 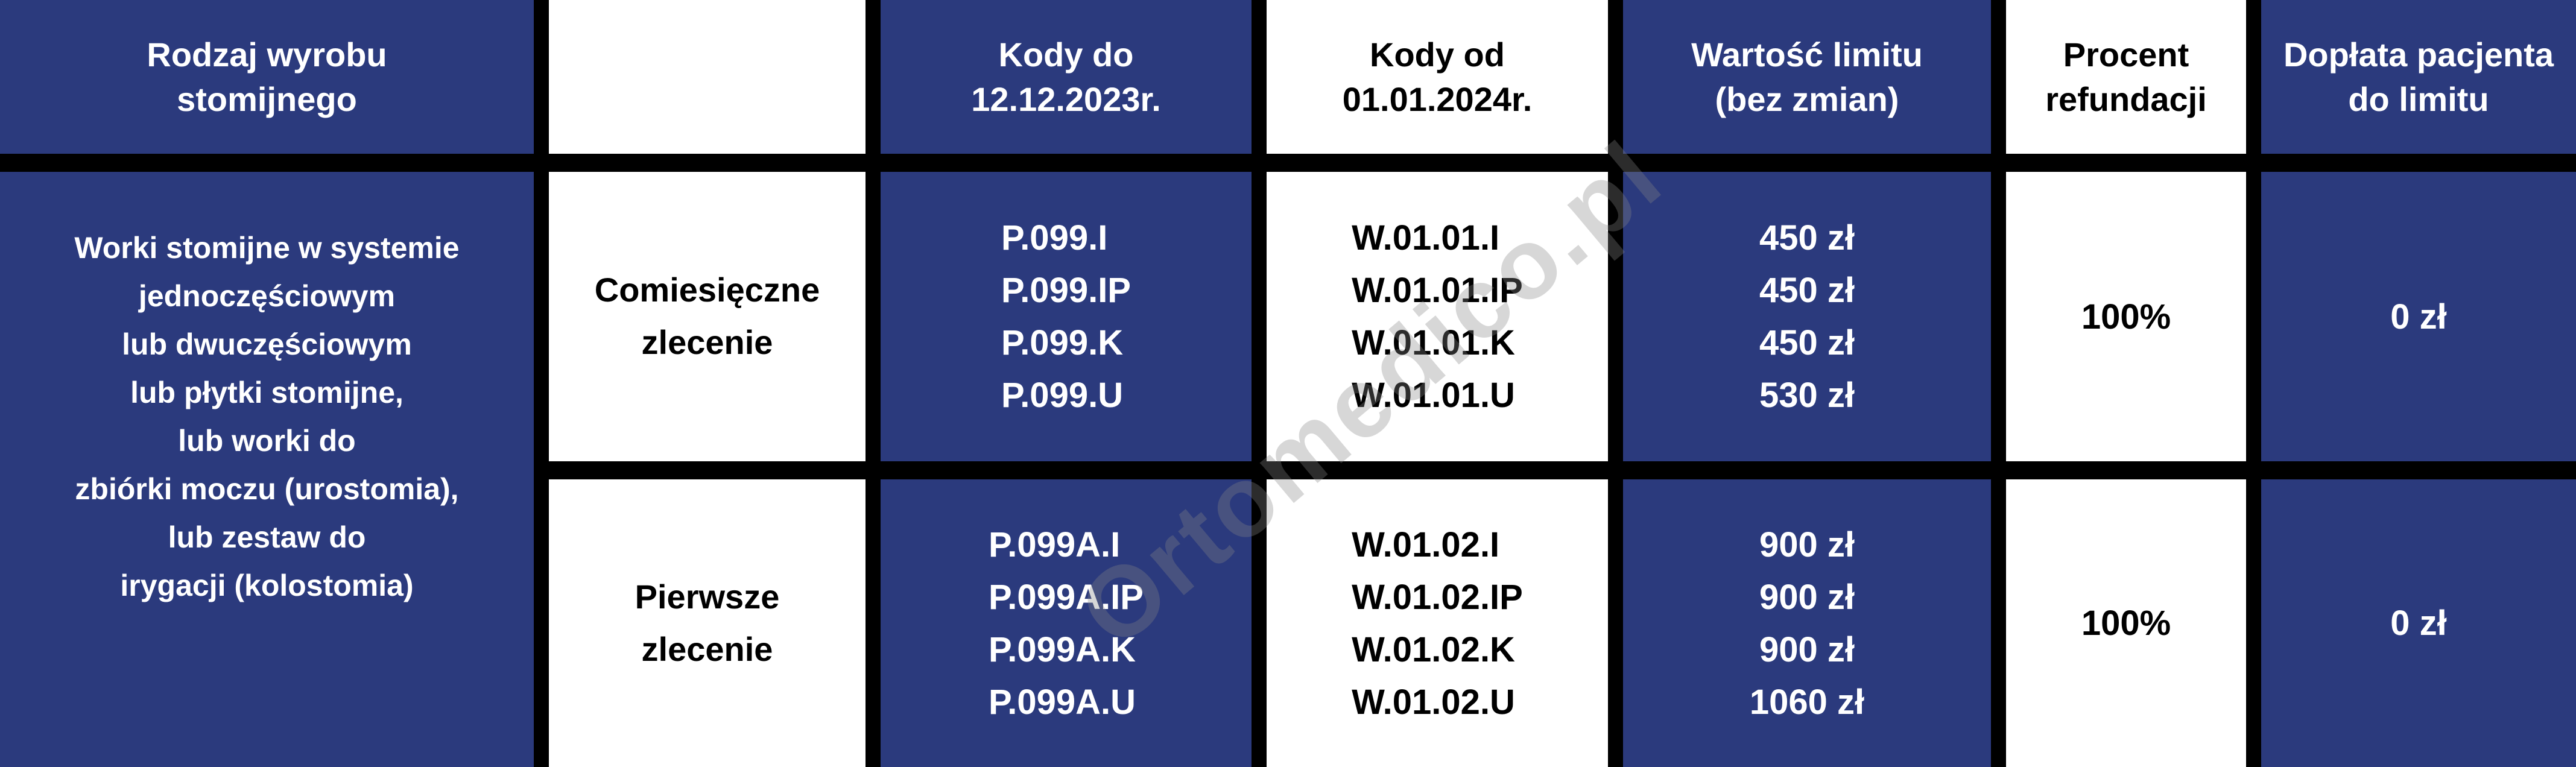 I want to click on header-rodzaj-wyrobu: Rodzaj wyrobu stomijnego, so click(x=267, y=77).